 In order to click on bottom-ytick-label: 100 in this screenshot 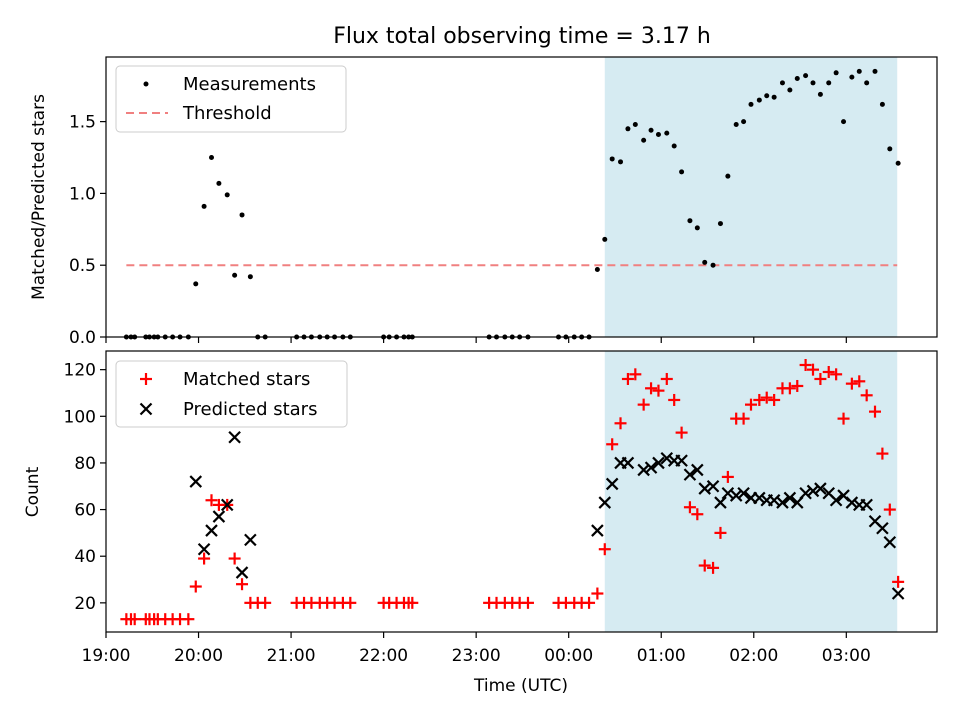, I will do `click(80, 417)`.